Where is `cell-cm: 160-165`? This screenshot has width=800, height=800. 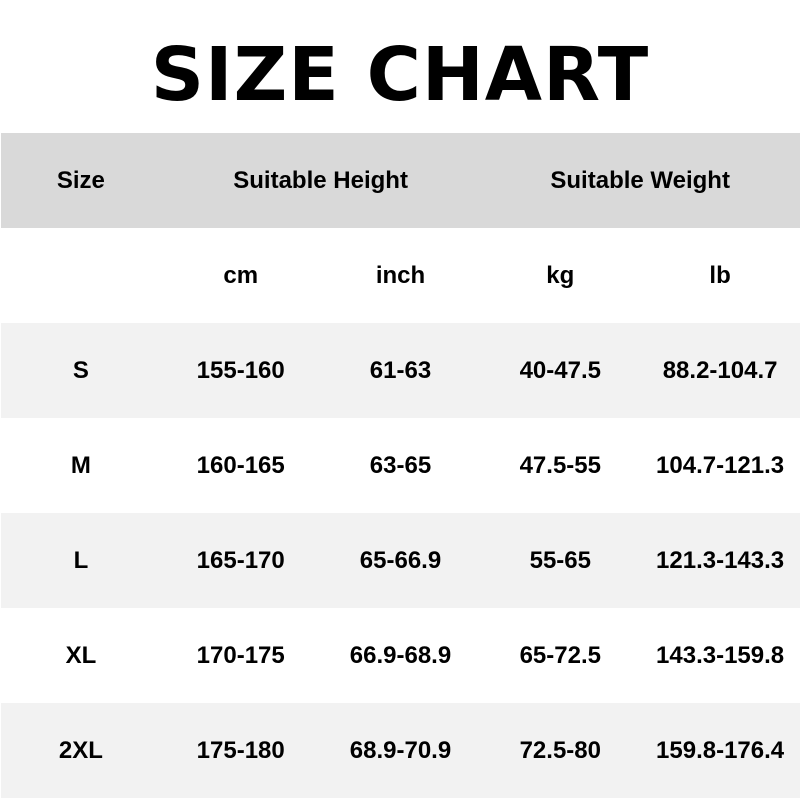 cell-cm: 160-165 is located at coordinates (240, 465).